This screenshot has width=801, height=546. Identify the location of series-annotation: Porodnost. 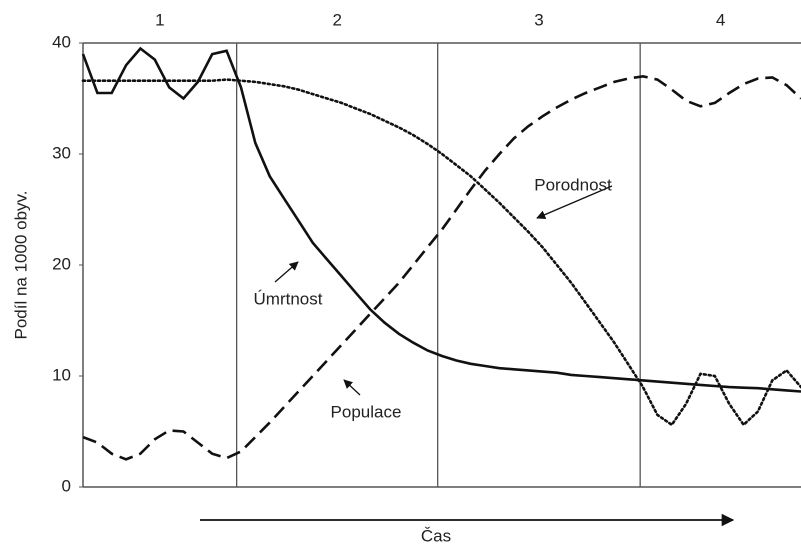
(573, 184).